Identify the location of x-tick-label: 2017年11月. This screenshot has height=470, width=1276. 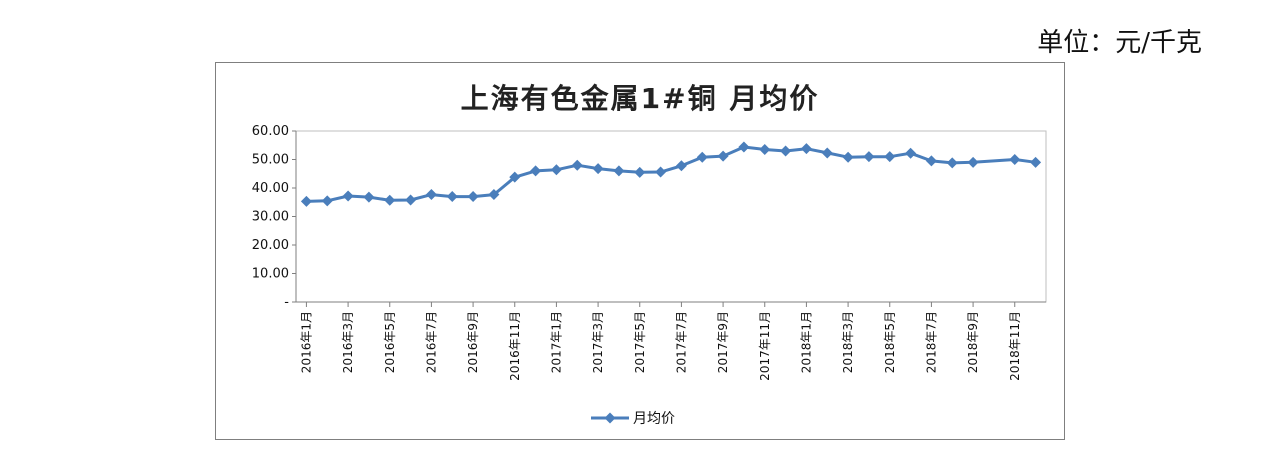
(765, 346).